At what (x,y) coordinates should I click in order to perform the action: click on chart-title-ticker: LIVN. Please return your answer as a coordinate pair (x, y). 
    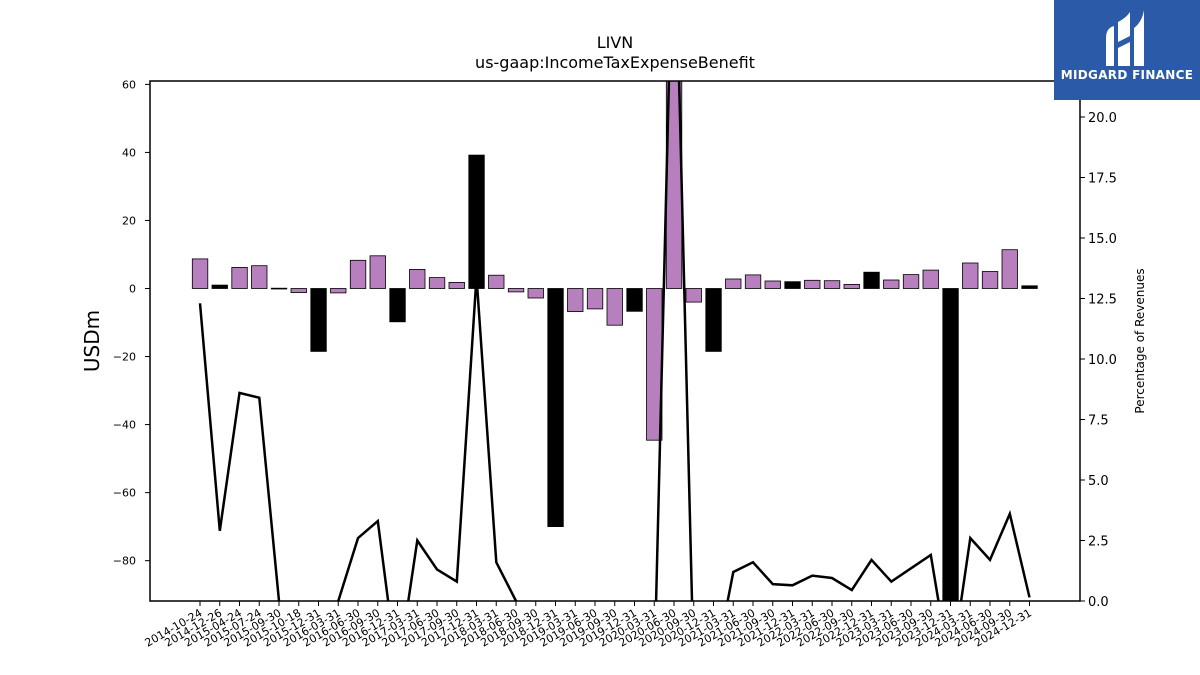
    Looking at the image, I should click on (615, 42).